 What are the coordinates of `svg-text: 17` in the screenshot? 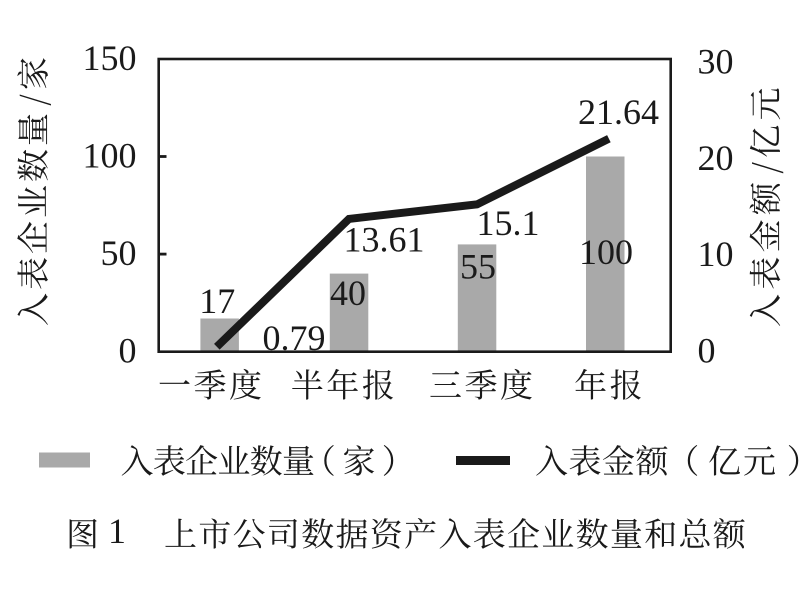 It's located at (217, 301).